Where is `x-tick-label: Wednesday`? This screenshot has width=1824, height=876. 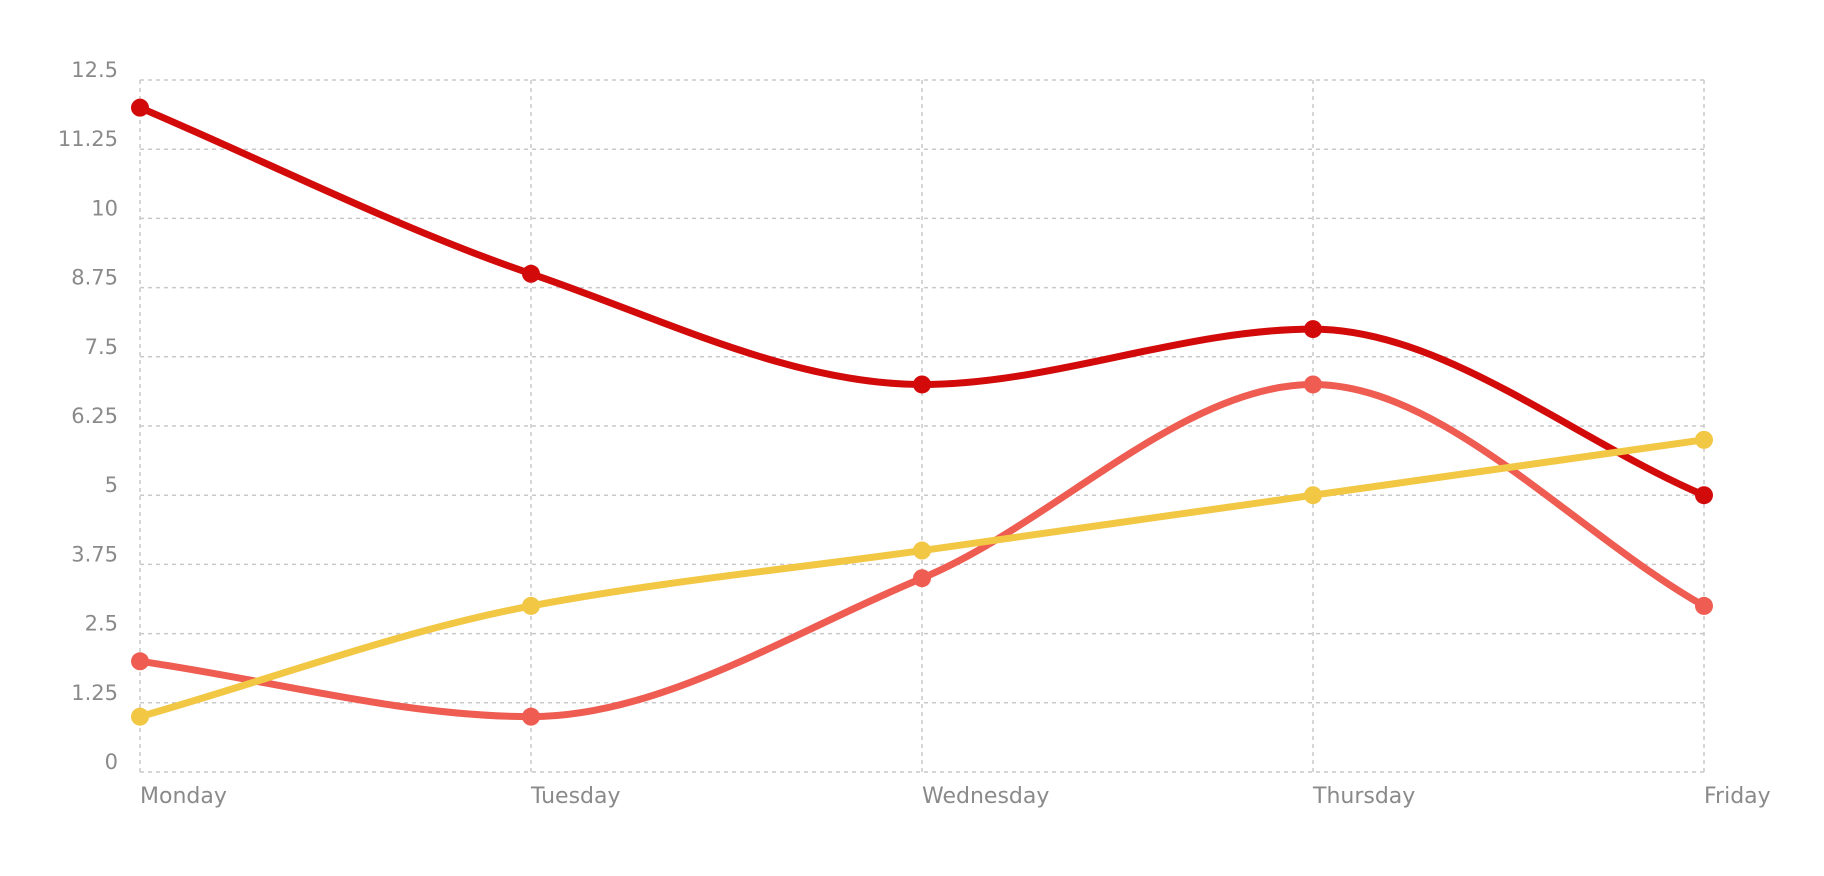
x-tick-label: Wednesday is located at coordinates (985, 796).